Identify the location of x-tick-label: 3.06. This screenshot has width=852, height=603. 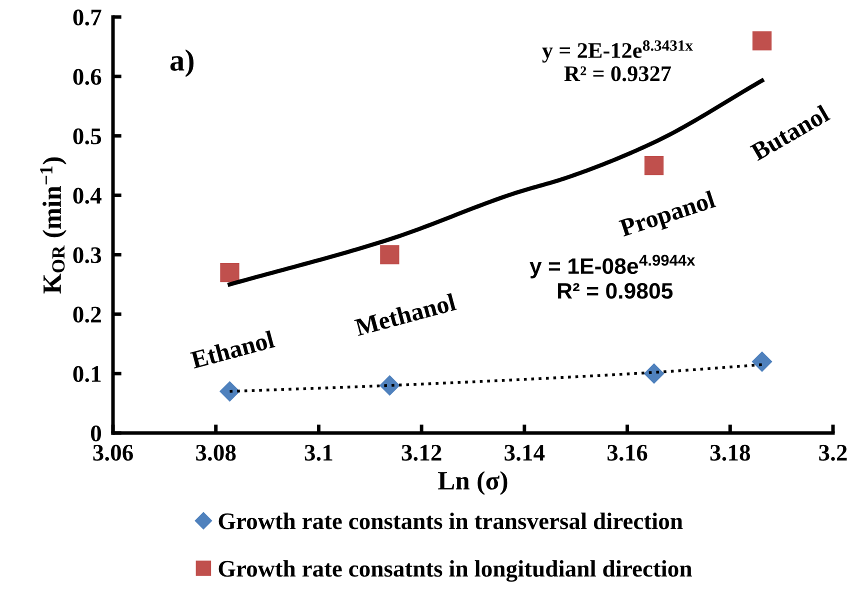
(113, 452).